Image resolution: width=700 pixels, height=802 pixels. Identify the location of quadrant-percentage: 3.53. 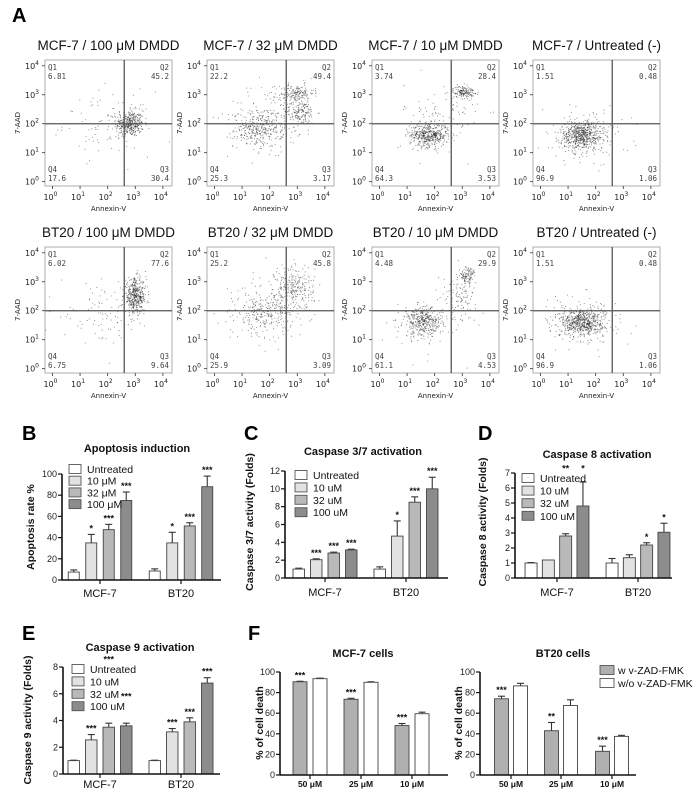
(487, 178).